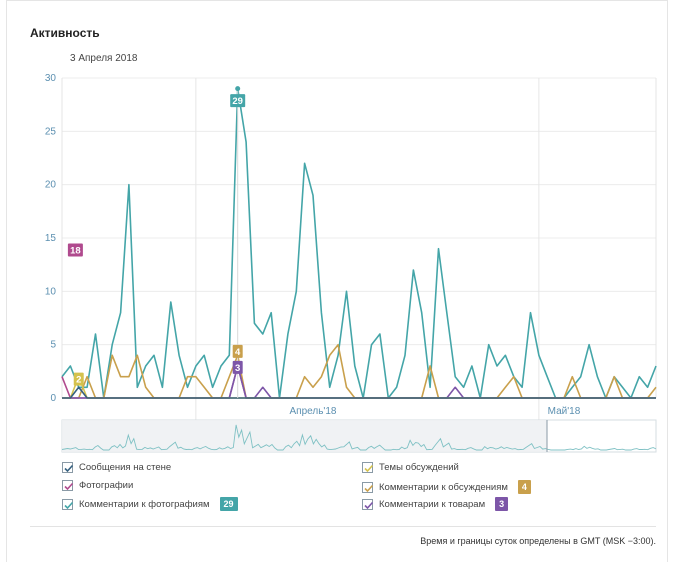 Image resolution: width=674 pixels, height=562 pixels. I want to click on legend-label: Комментарии к товарам, so click(432, 504).